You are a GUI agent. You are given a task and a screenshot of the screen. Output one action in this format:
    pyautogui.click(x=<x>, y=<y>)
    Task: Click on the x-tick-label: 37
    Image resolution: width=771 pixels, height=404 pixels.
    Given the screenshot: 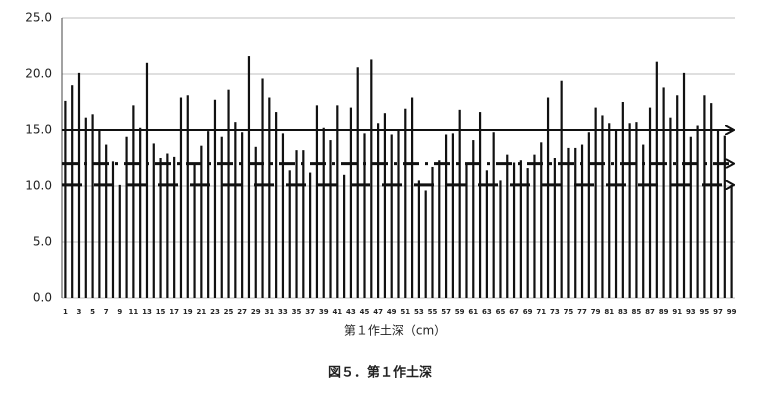 What is the action you would take?
    pyautogui.click(x=310, y=312)
    